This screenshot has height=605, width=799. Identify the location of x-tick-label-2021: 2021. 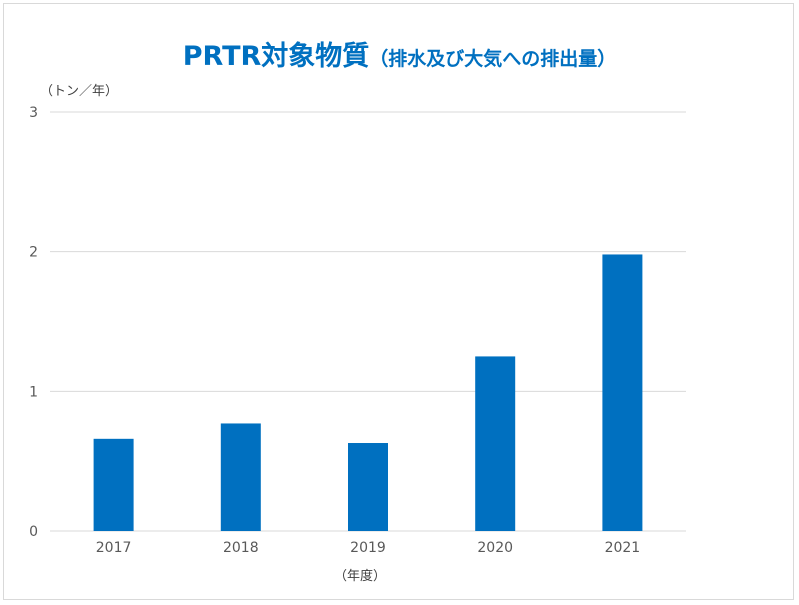
(623, 548).